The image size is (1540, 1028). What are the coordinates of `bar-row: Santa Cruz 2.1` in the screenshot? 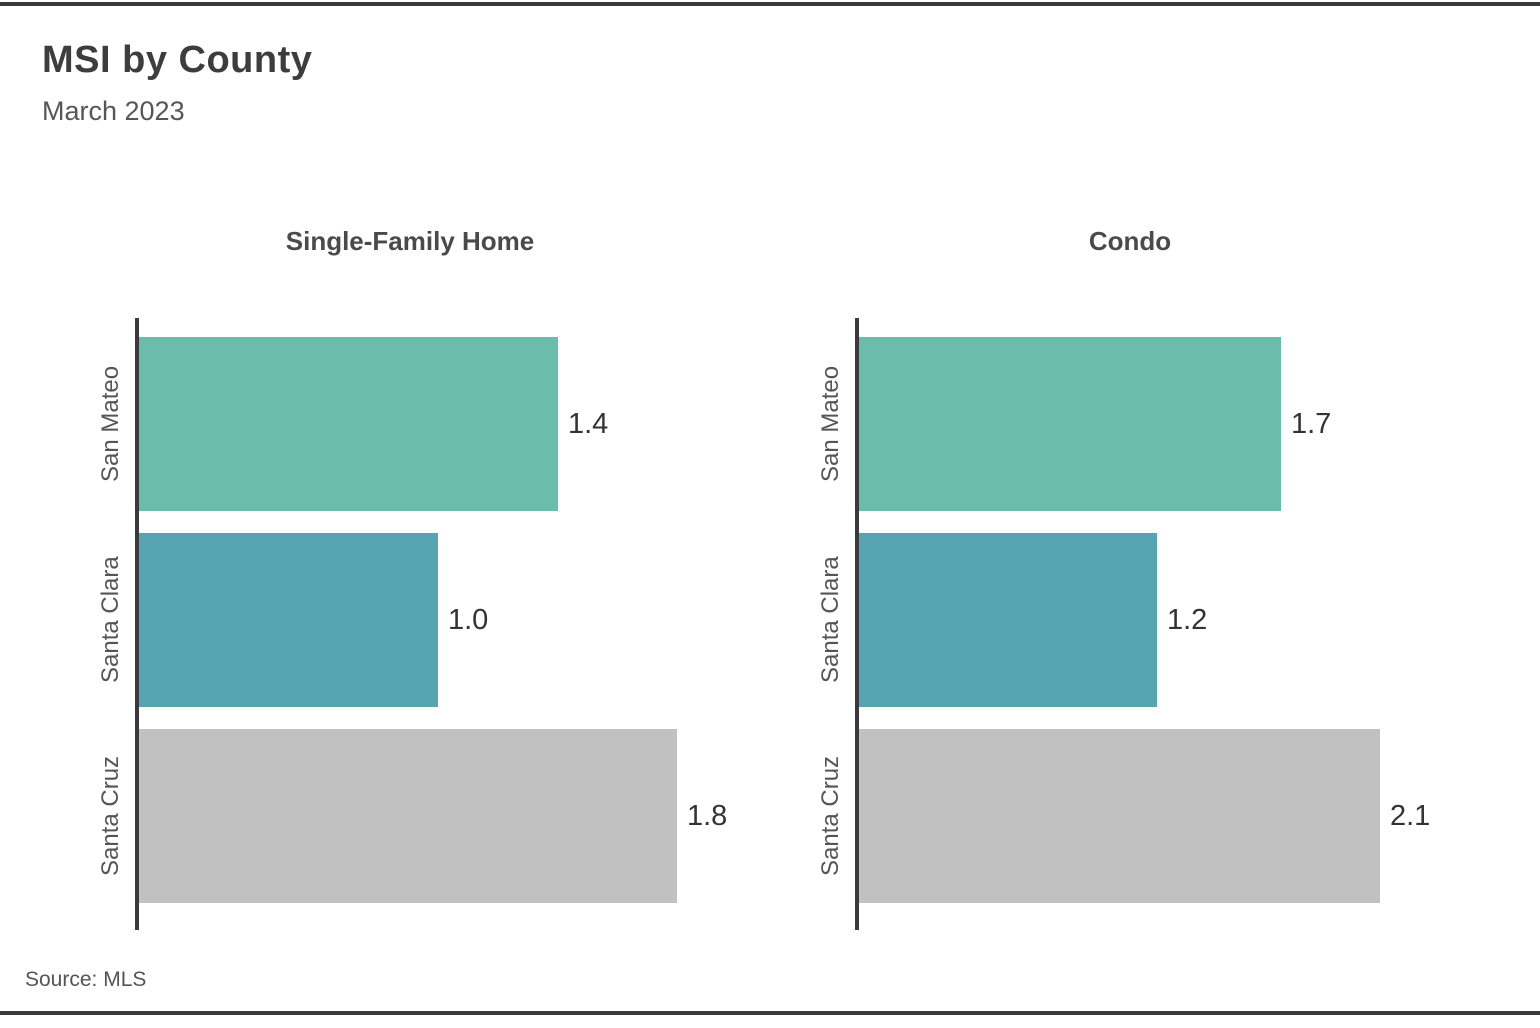 It's located at (1126, 816).